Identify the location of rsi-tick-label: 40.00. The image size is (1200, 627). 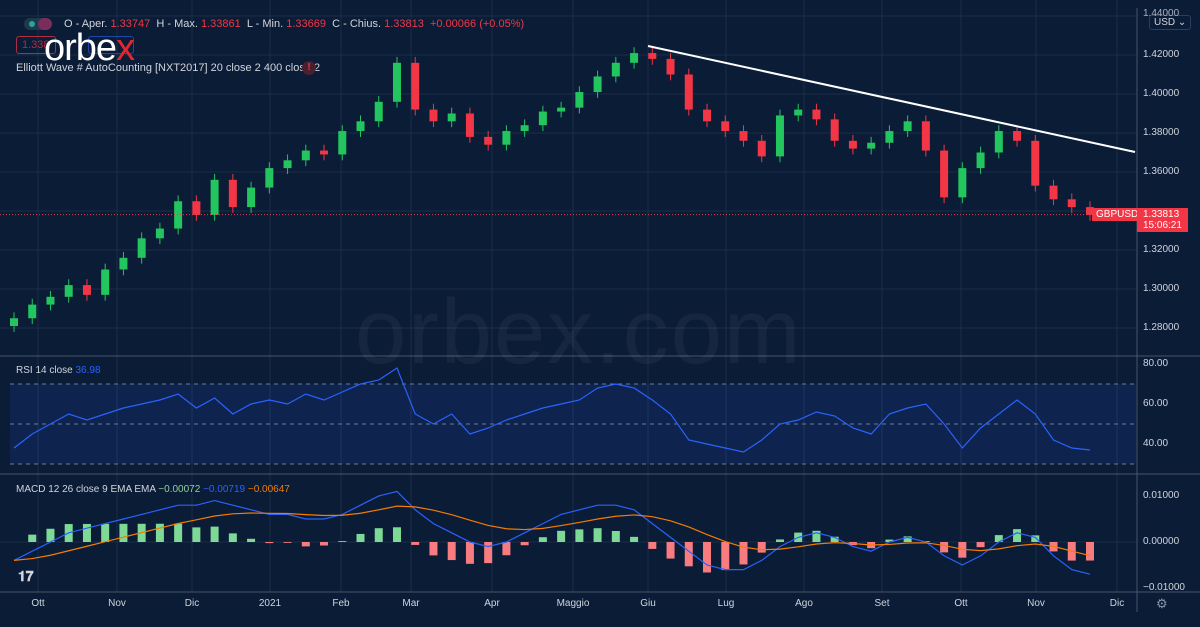
(1156, 443).